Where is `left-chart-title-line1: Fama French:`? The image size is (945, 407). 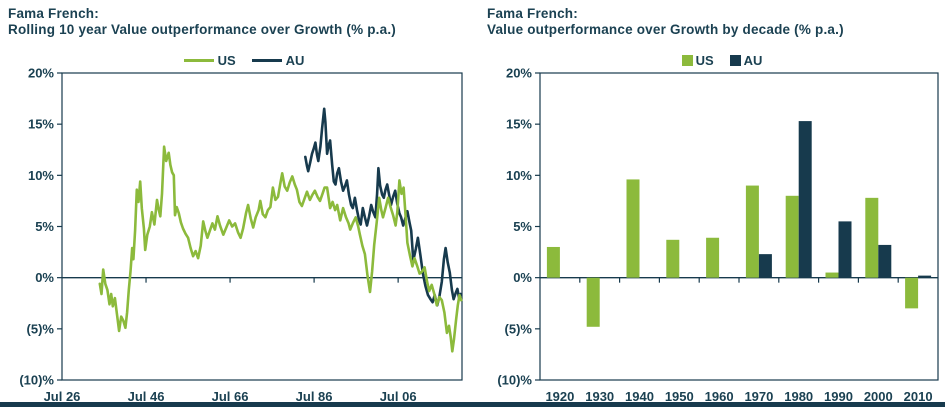
left-chart-title-line1: Fama French: is located at coordinates (53, 13).